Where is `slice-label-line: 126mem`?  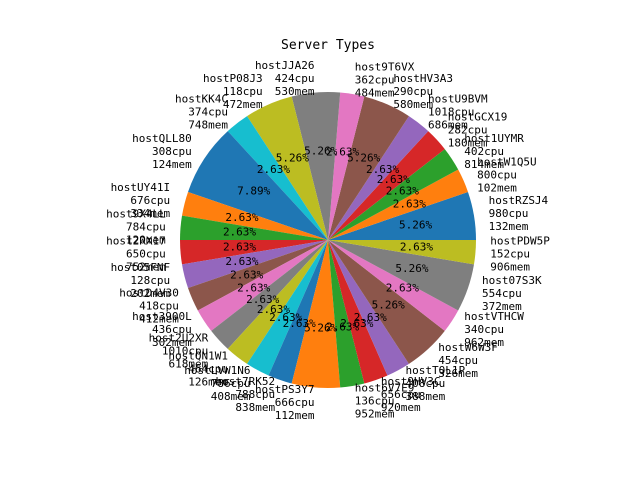 slice-label-line: 126mem is located at coordinates (208, 381).